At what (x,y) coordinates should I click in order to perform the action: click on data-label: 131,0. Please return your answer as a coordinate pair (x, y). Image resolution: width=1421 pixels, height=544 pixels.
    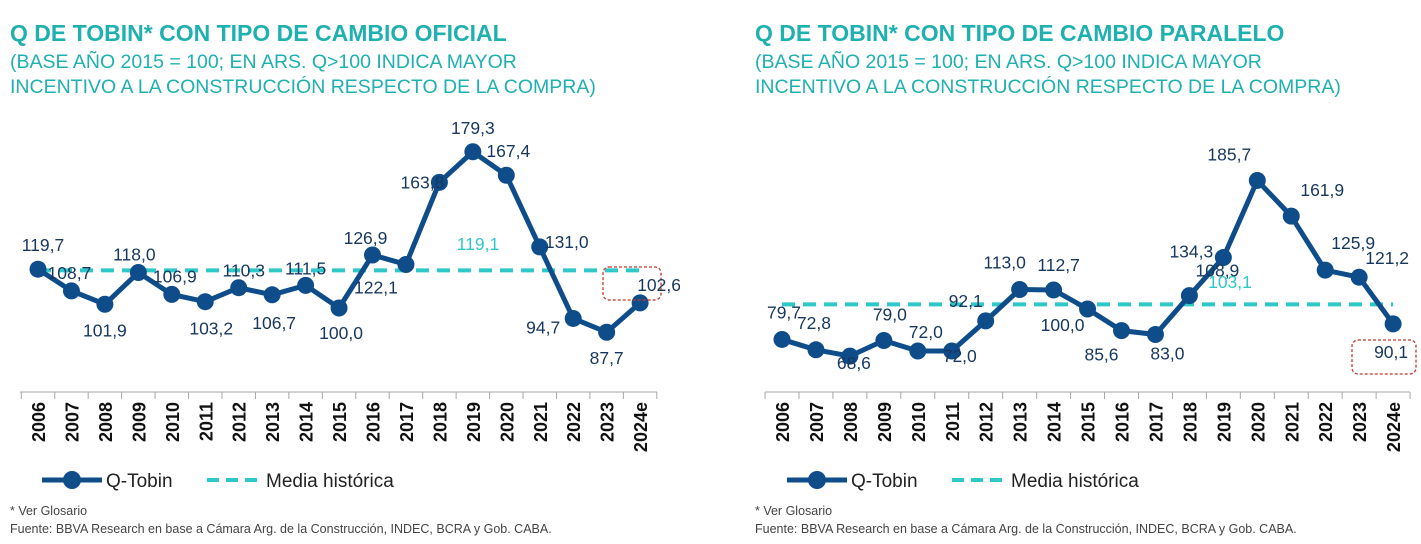
    Looking at the image, I should click on (567, 242).